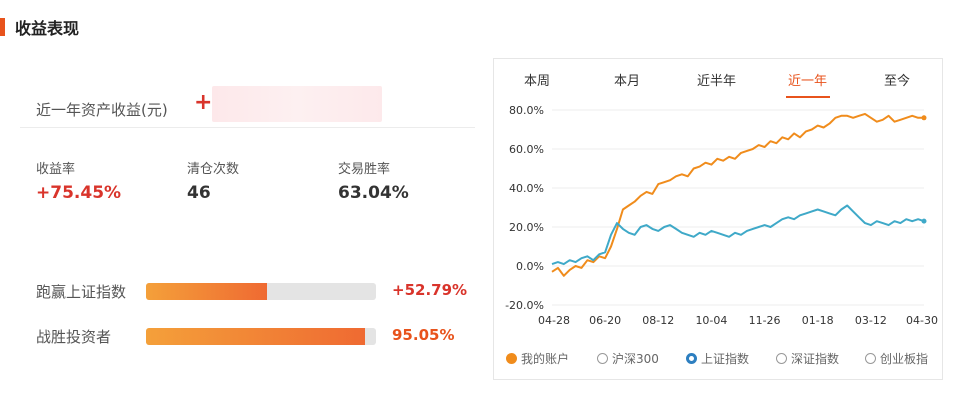 The height and width of the screenshot is (404, 967). What do you see at coordinates (81, 292) in the screenshot?
I see `bar-label: 跑赢上证指数` at bounding box center [81, 292].